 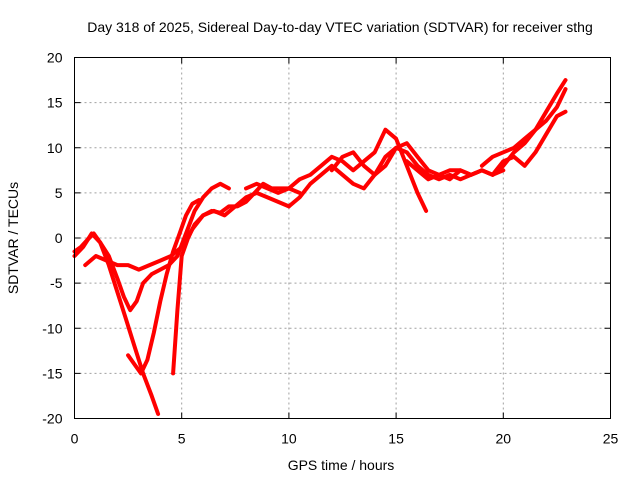 I want to click on series-prn-b, so click(x=116, y=323).